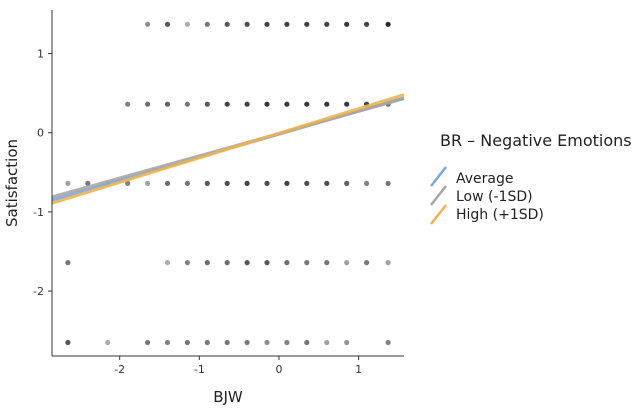 This screenshot has height=409, width=635. What do you see at coordinates (500, 215) in the screenshot?
I see `legend-label-high: High (+1SD)` at bounding box center [500, 215].